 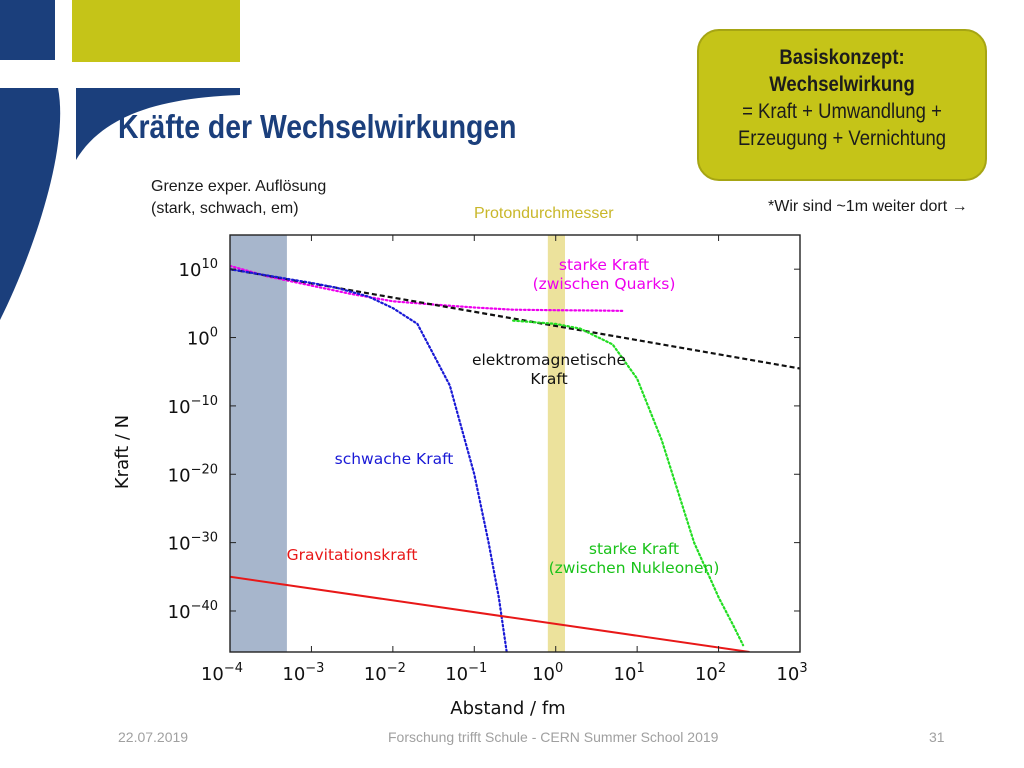 I want to click on x-tick-label: 10⁻², so click(x=385, y=673).